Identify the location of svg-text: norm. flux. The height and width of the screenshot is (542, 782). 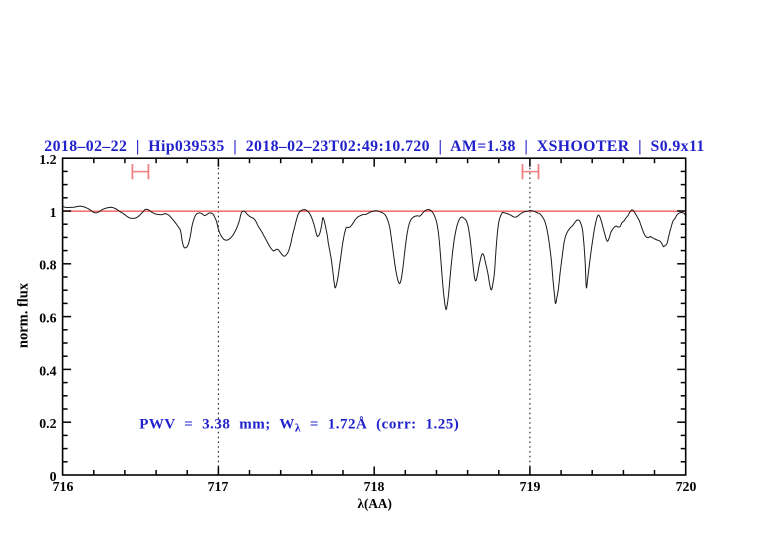
(24, 315).